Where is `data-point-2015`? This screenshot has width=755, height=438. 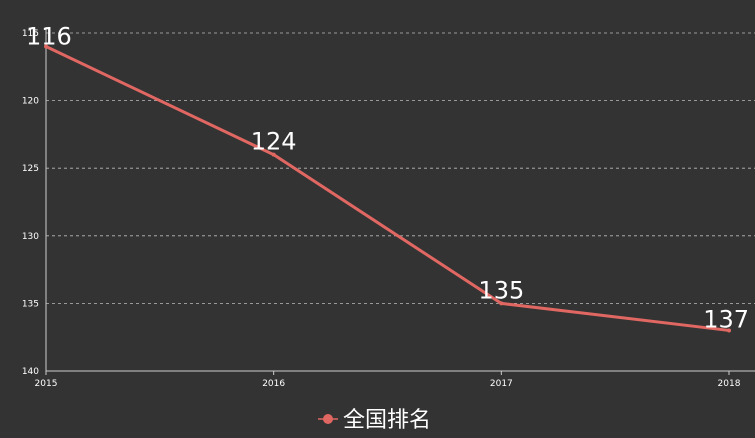
data-point-2015 is located at coordinates (46, 46).